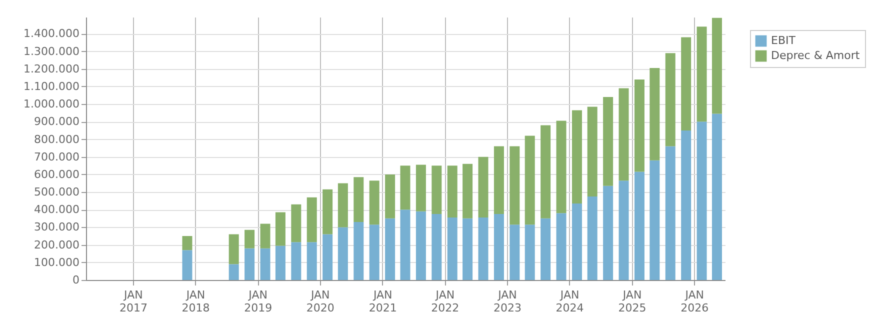  I want to click on y-tick-label: 100.000, so click(57, 262).